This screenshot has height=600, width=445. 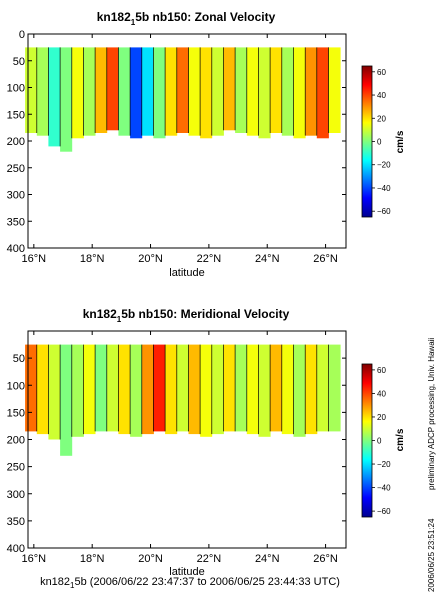 I want to click on zonal-colorbar-ticks: 60 40 20 0 −20 −40 −60, so click(x=381, y=142).